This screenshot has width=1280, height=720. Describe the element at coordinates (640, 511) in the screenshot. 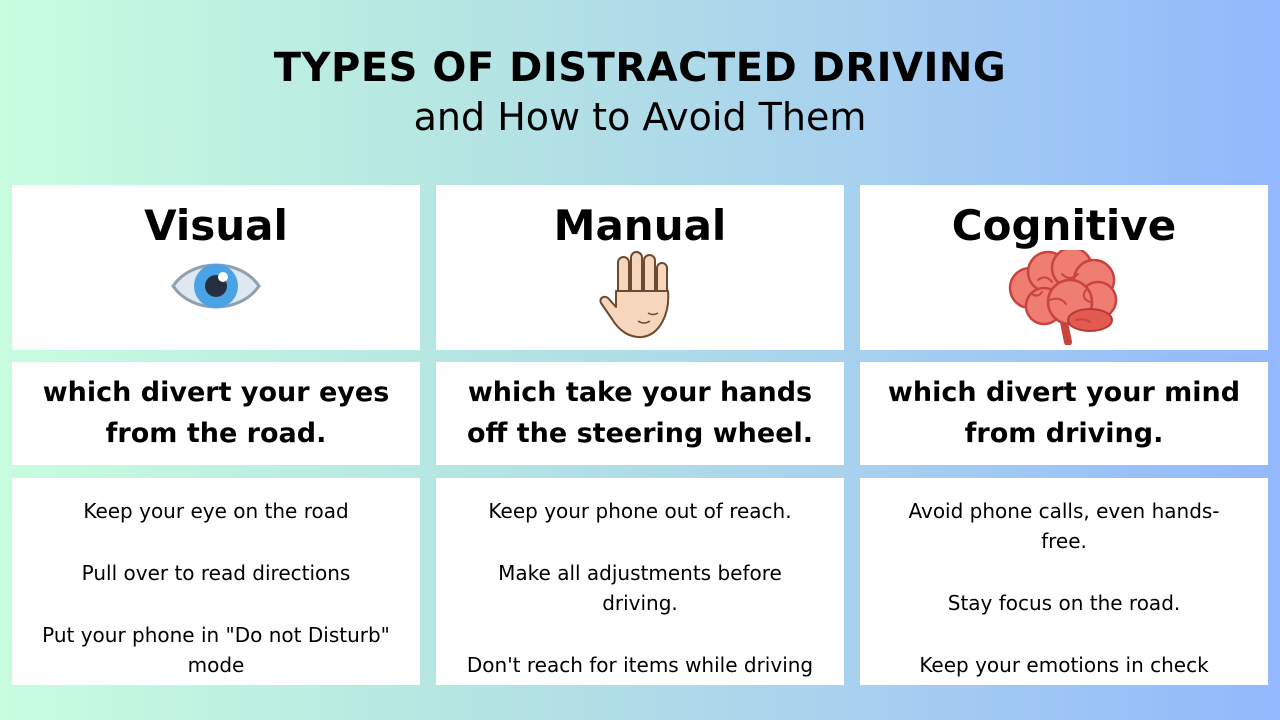

I see `tip-item: Keep your phone out of reach.` at that location.